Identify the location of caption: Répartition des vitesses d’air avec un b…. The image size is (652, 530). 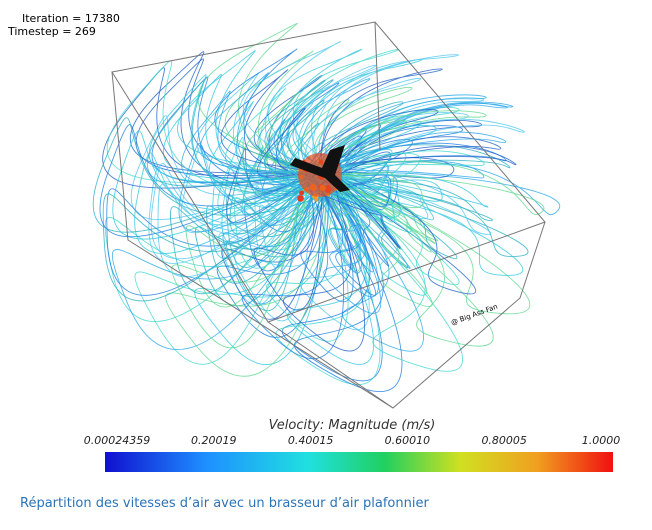
(224, 503).